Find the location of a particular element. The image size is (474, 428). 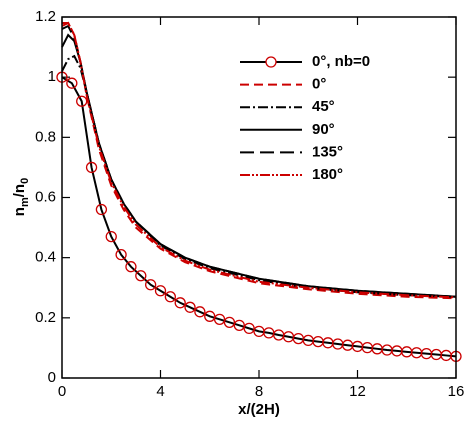

y-tick-label: 0.2 is located at coordinates (45, 317).